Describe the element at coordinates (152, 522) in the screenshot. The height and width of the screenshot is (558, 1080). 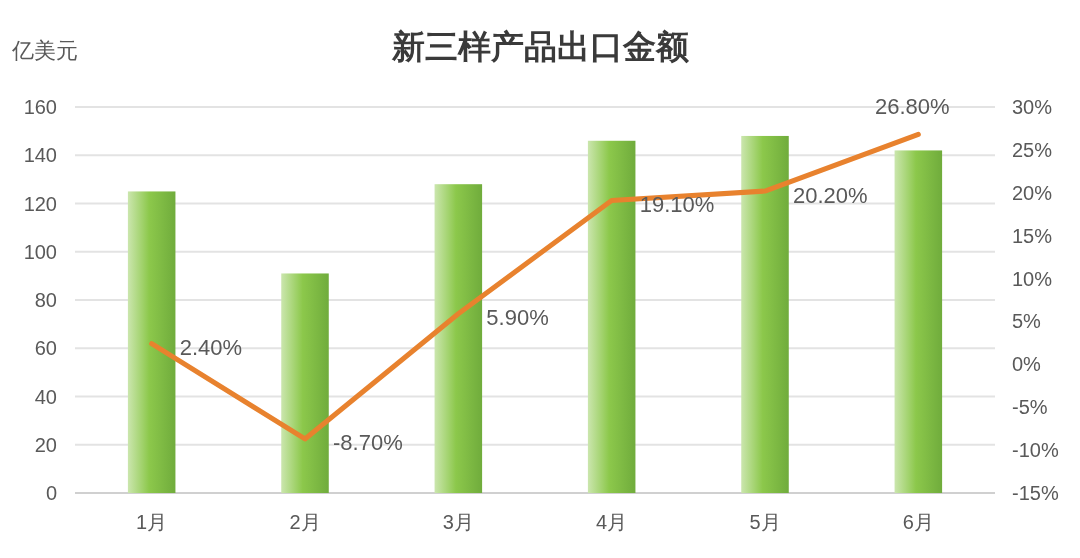
I see `x-tick-label: 1月` at that location.